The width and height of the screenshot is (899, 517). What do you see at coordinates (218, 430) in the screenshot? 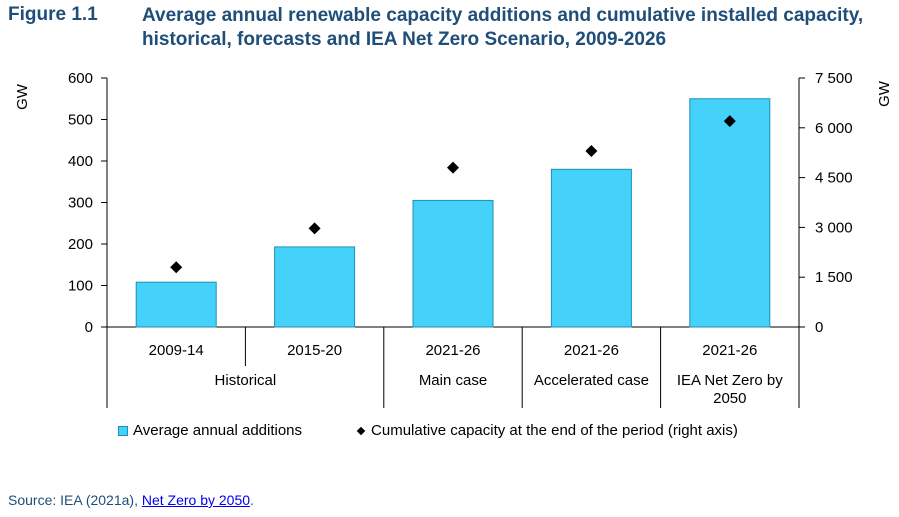
I see `legend-bar-label: Average annual additions` at bounding box center [218, 430].